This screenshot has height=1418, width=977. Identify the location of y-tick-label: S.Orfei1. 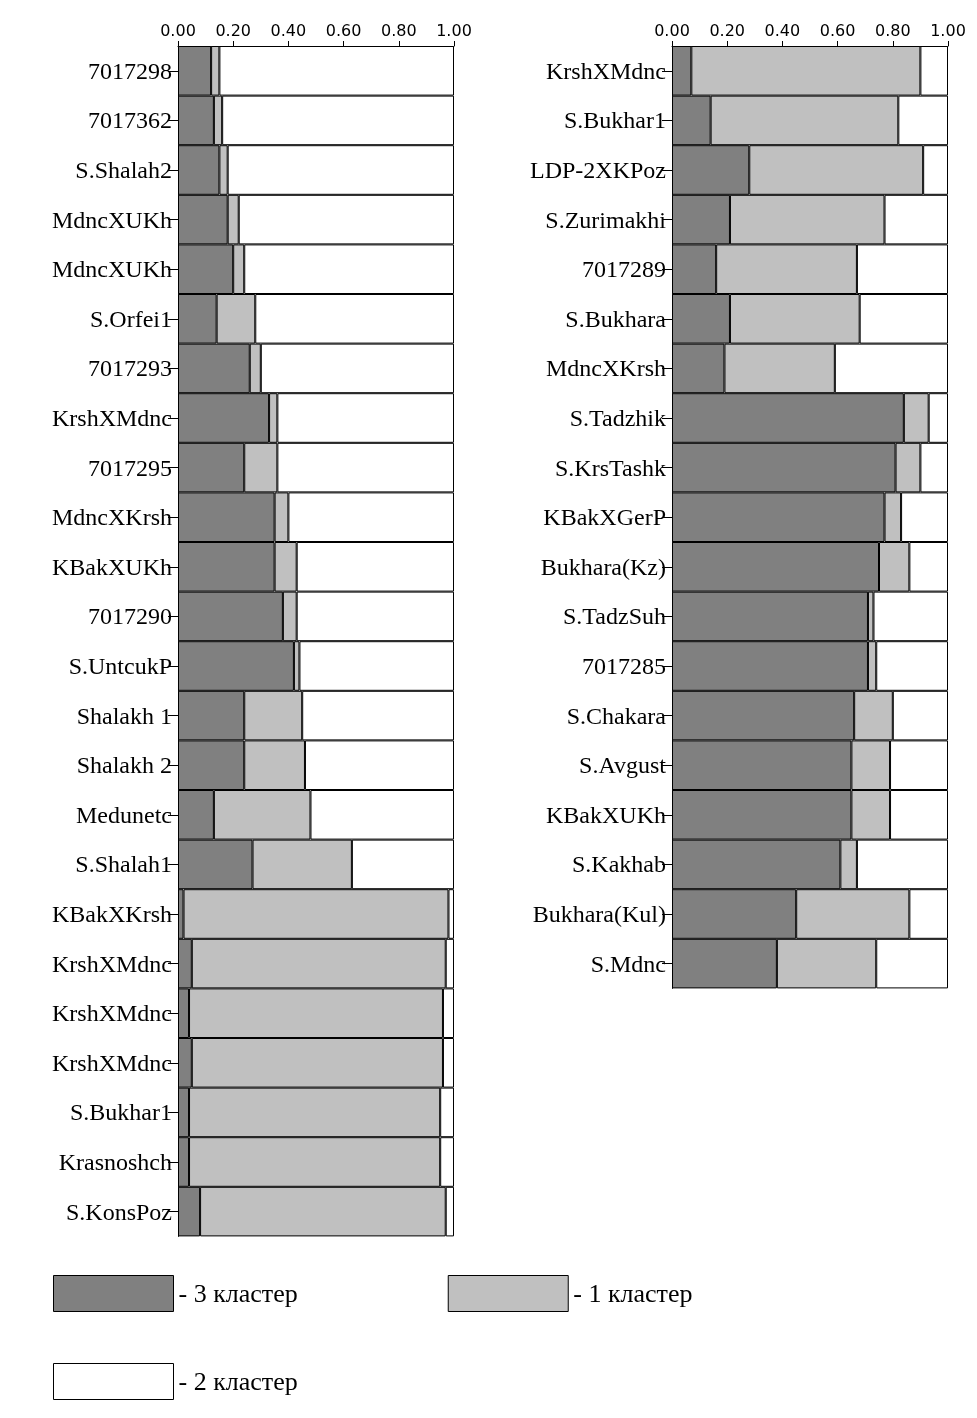
(131, 318).